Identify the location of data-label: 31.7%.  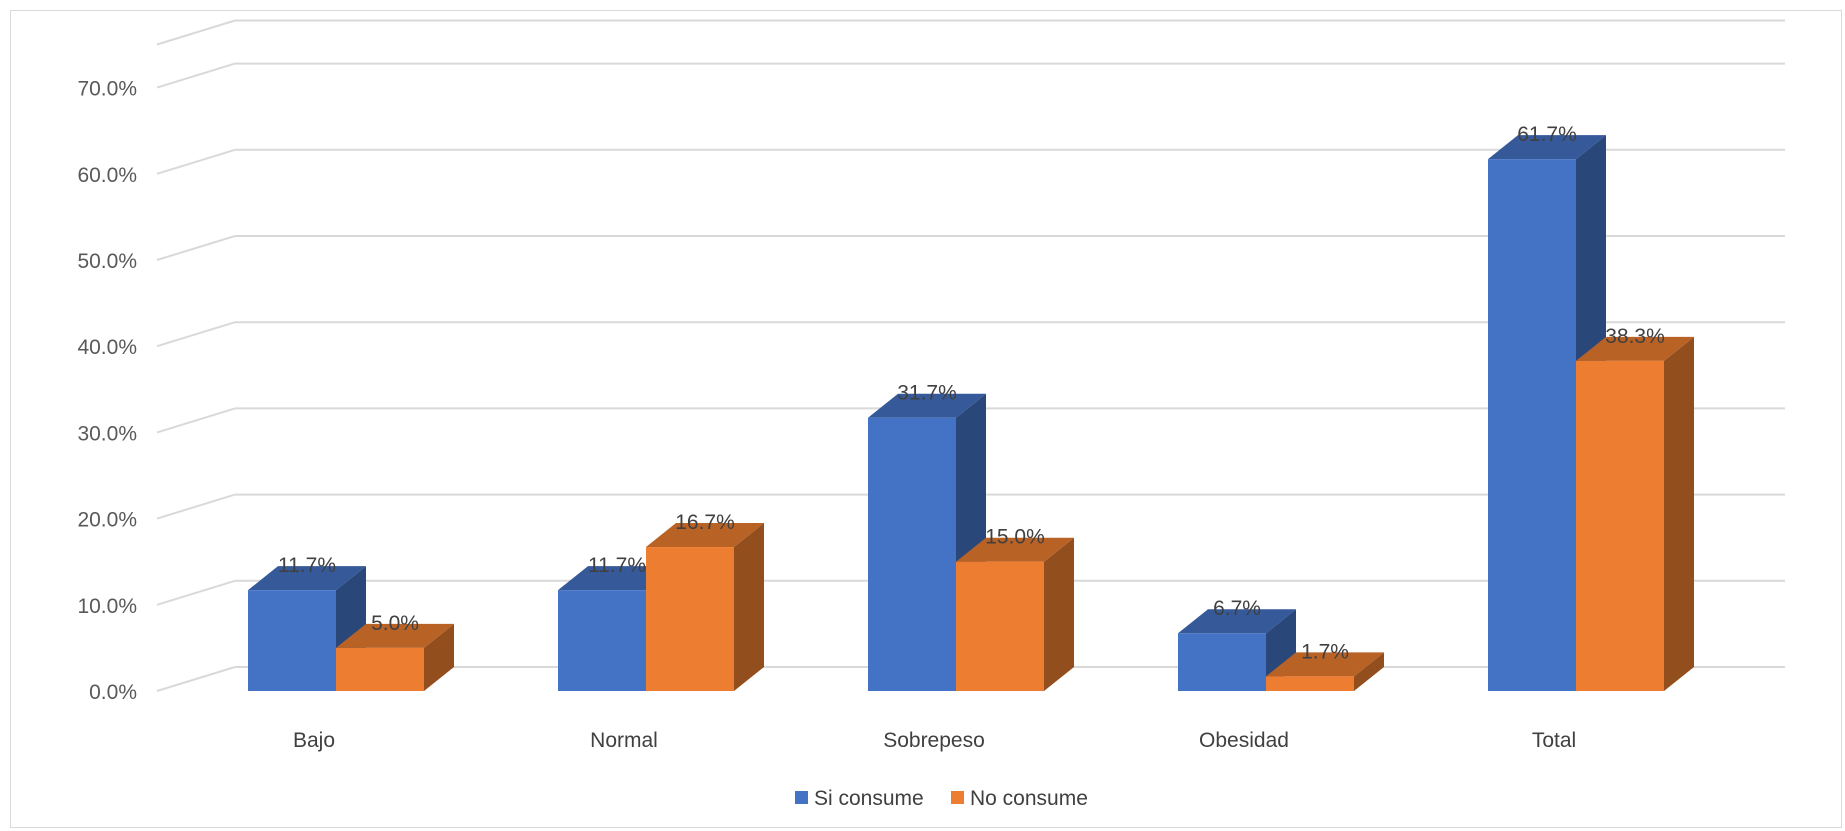
(927, 393).